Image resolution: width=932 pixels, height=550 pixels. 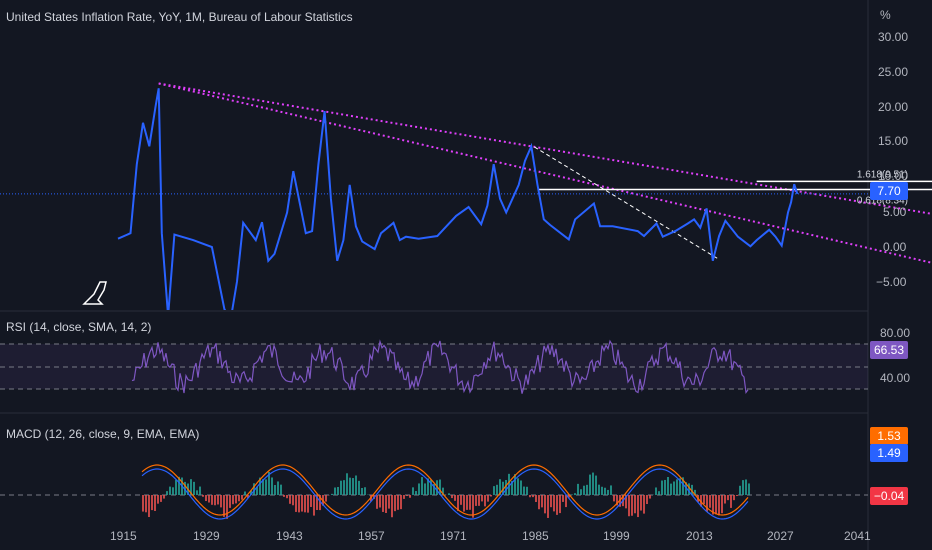 What do you see at coordinates (102, 434) in the screenshot?
I see `macd-title: MACD (12, 26, close, 9, EMA, EMA)` at bounding box center [102, 434].